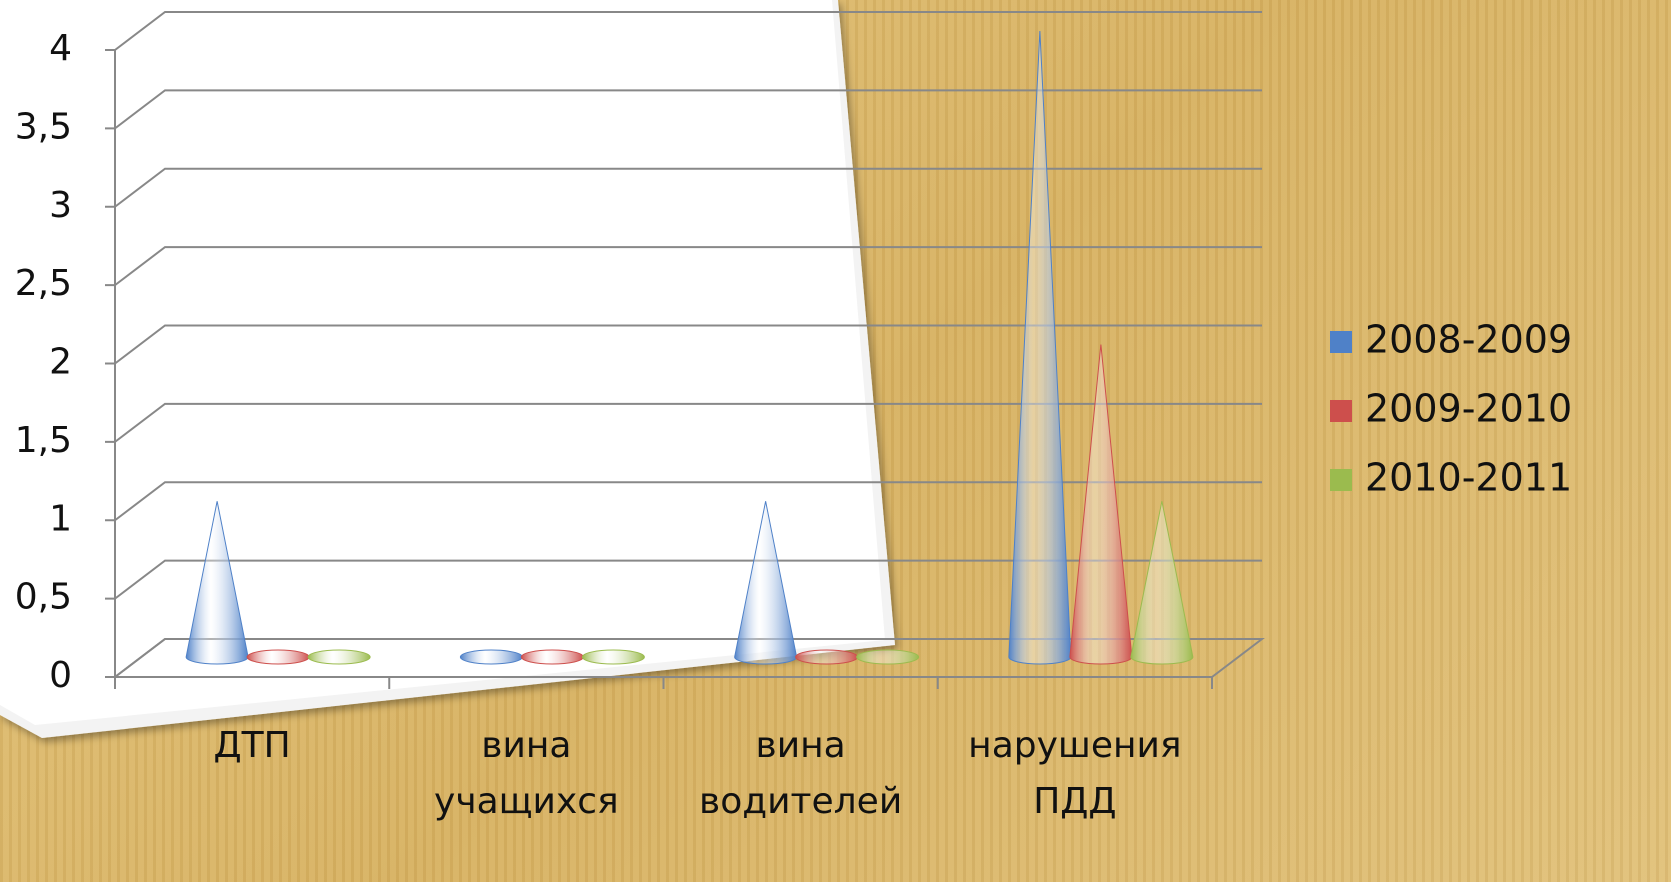 The image size is (1671, 882). What do you see at coordinates (43, 126) in the screenshot?
I see `y-tick-label: 3,5` at bounding box center [43, 126].